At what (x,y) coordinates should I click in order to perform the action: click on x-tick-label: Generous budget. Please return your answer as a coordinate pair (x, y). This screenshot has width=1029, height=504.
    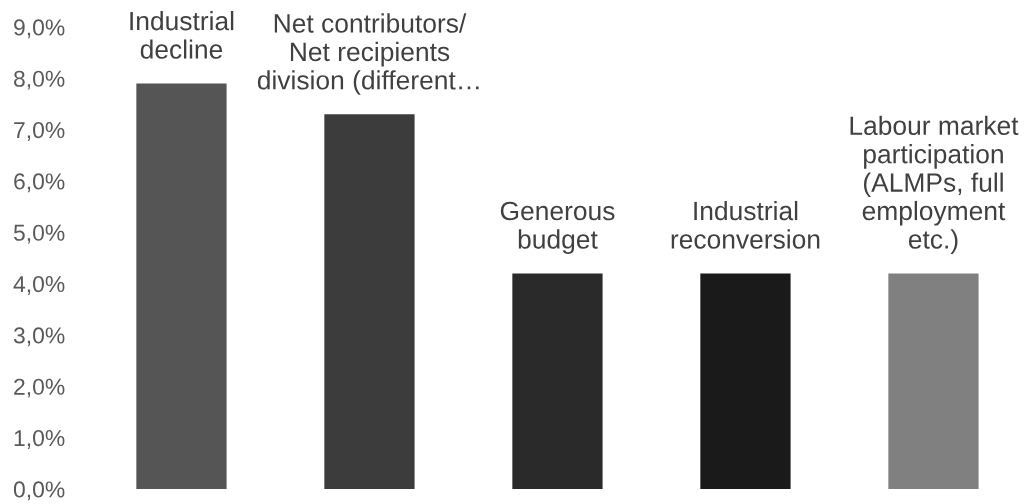
    Looking at the image, I should click on (557, 227).